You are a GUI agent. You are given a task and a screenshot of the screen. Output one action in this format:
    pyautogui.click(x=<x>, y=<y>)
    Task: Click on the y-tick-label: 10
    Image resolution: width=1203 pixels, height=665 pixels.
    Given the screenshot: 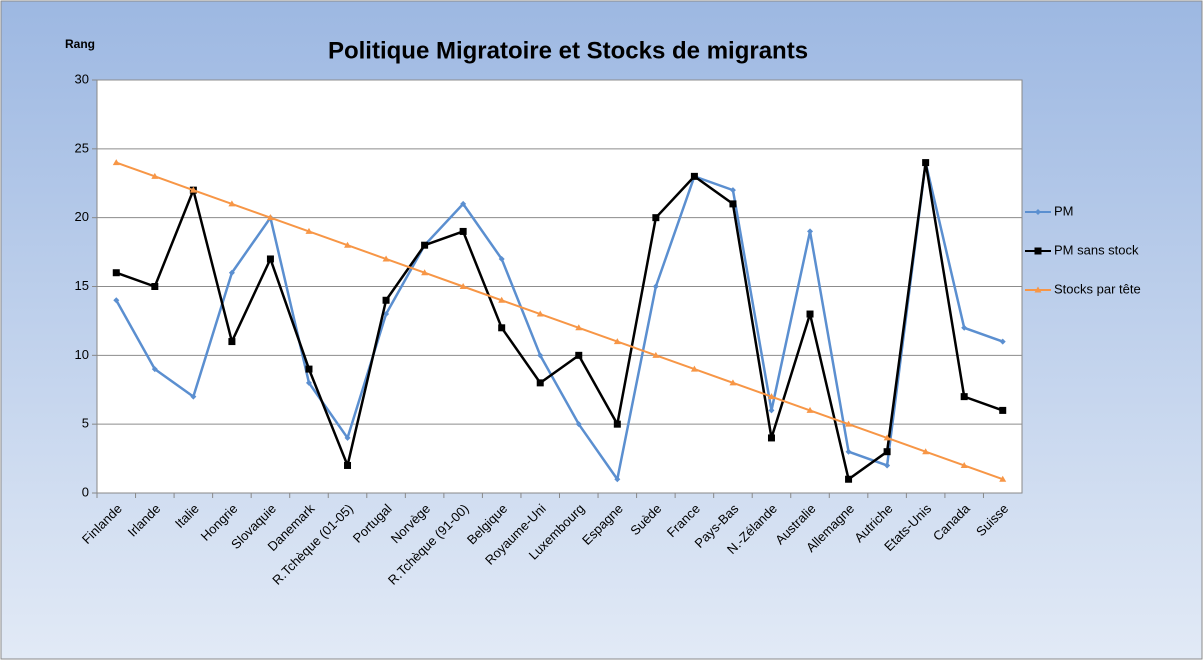 What is the action you would take?
    pyautogui.click(x=82, y=354)
    